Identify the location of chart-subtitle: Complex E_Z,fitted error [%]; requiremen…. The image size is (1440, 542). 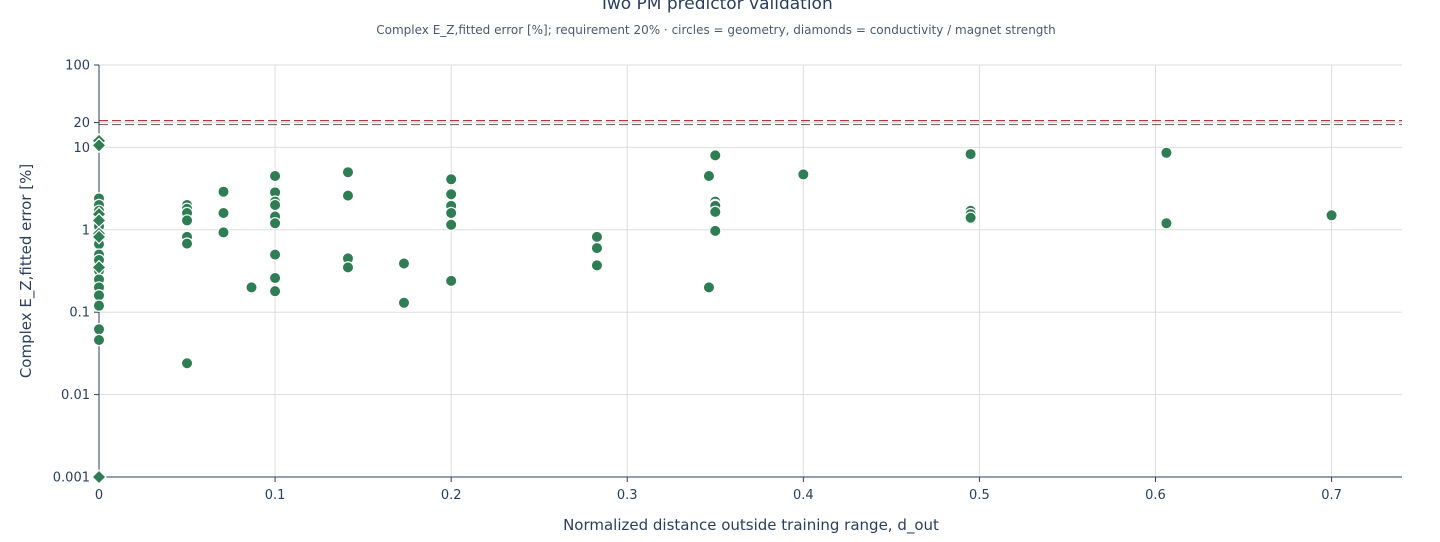
(716, 30).